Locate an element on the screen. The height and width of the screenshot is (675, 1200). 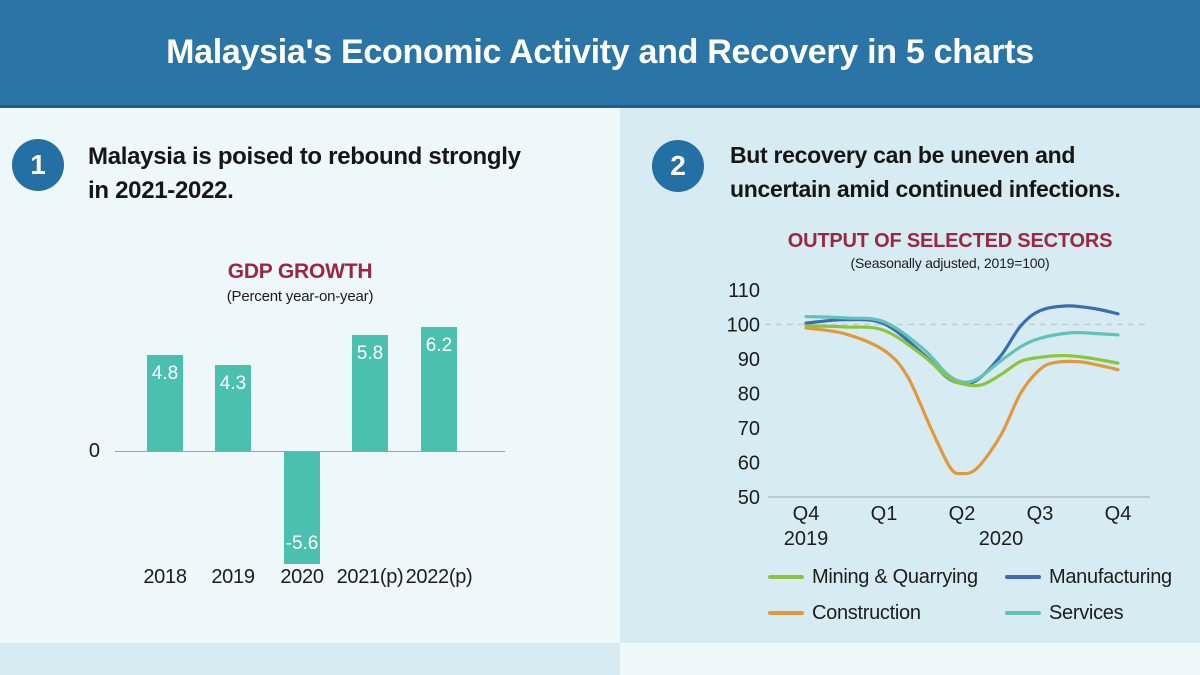
zero-axis-line is located at coordinates (310, 451).